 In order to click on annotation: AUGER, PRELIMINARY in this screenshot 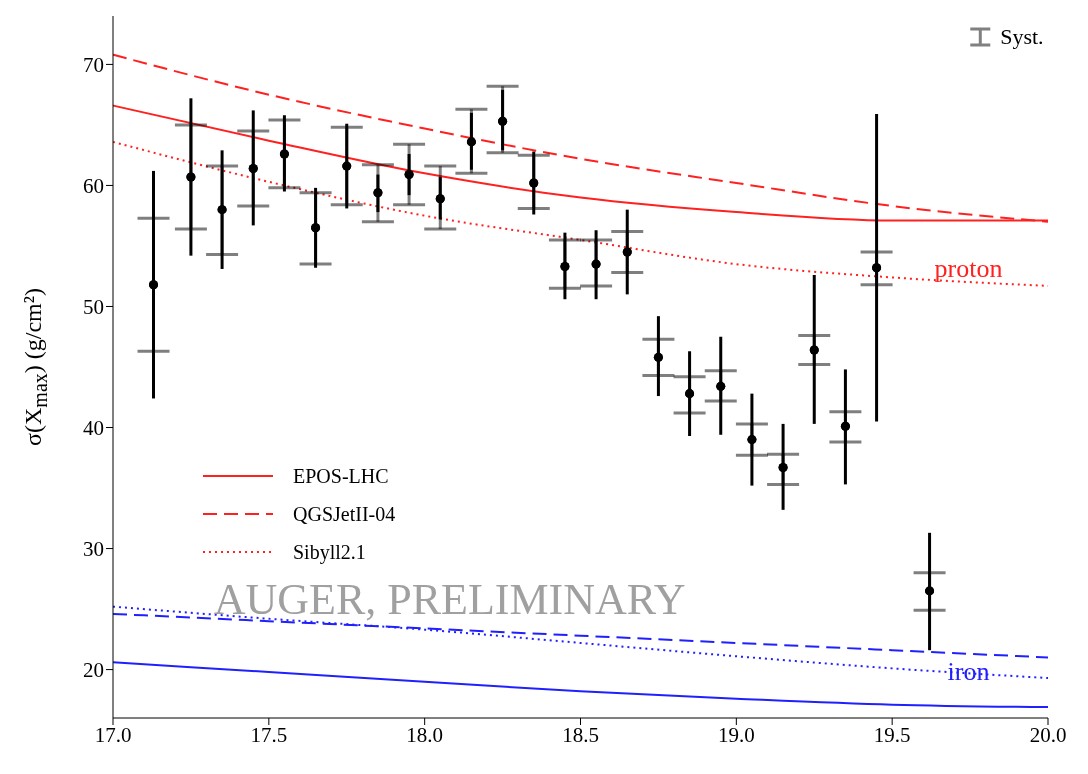, I will do `click(449, 599)`.